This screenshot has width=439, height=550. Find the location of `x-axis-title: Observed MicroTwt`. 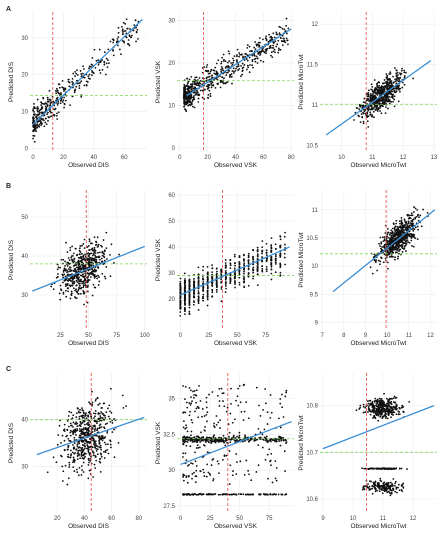

x-axis-title: Observed MicroTwt is located at coordinates (379, 343).